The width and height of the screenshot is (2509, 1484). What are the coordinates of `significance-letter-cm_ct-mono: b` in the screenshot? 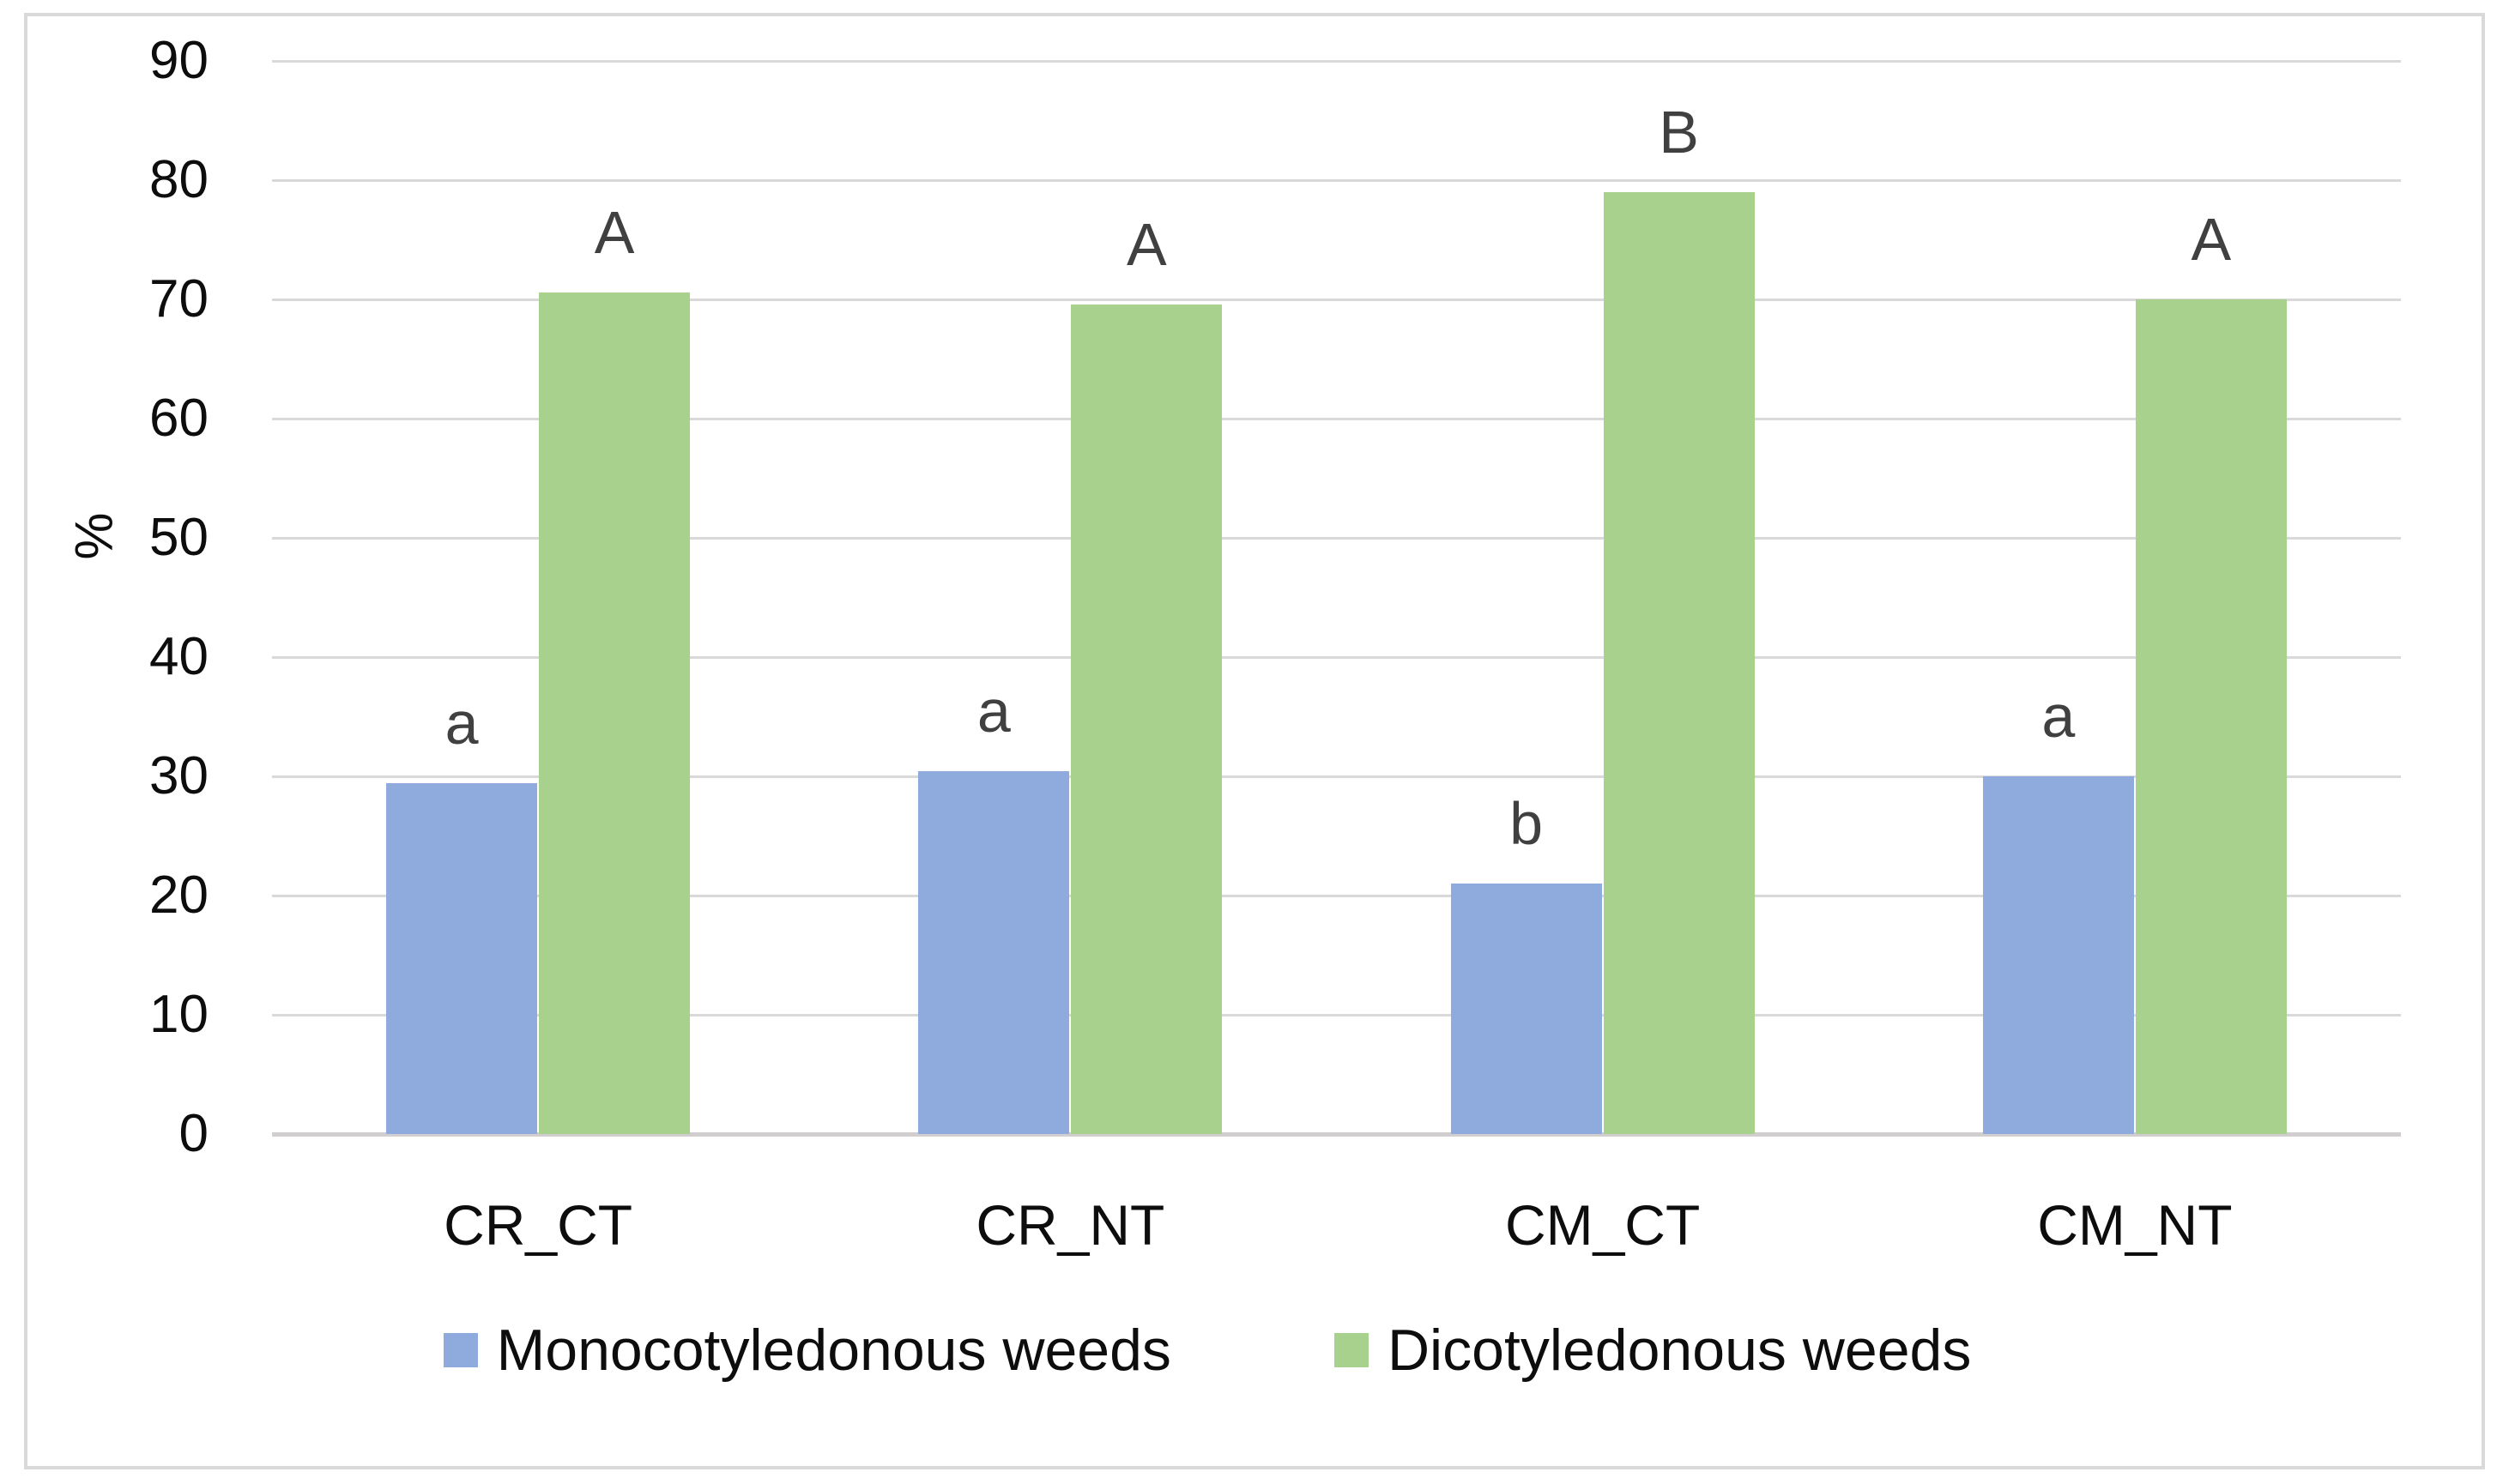 It's located at (1526, 824).